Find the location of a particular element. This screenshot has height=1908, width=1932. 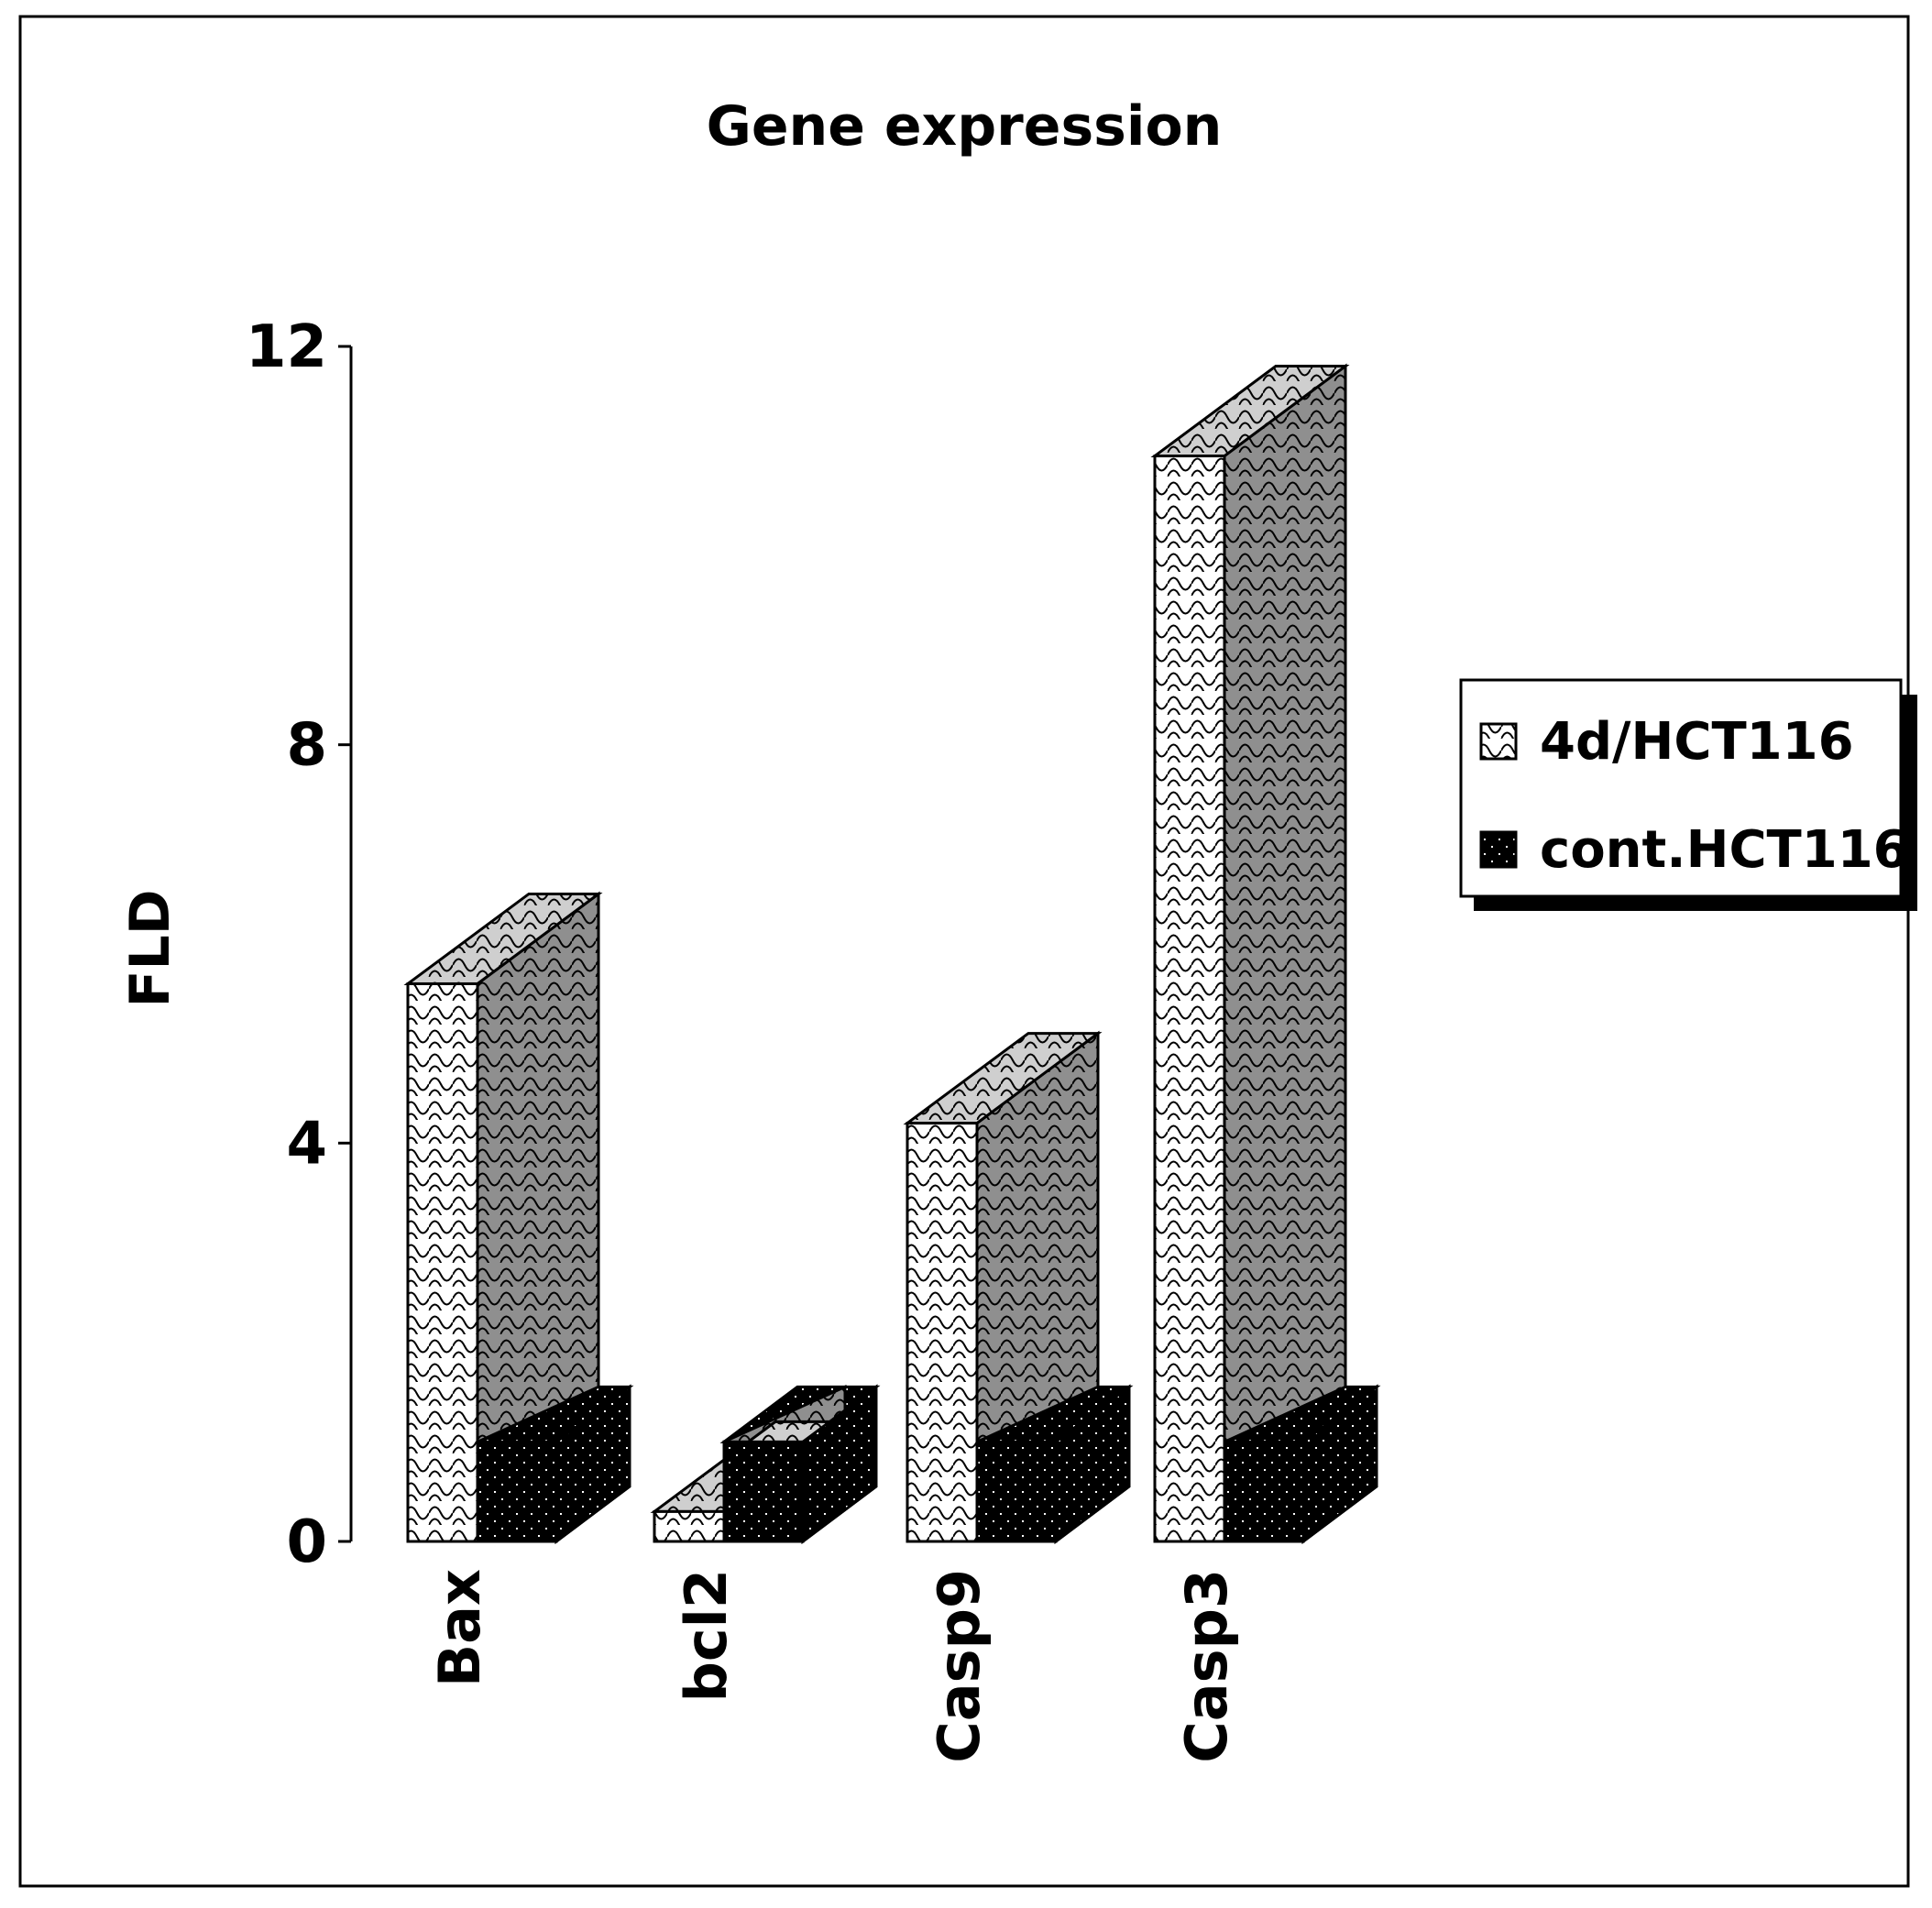

category-label: Casp3 is located at coordinates (1206, 1666).